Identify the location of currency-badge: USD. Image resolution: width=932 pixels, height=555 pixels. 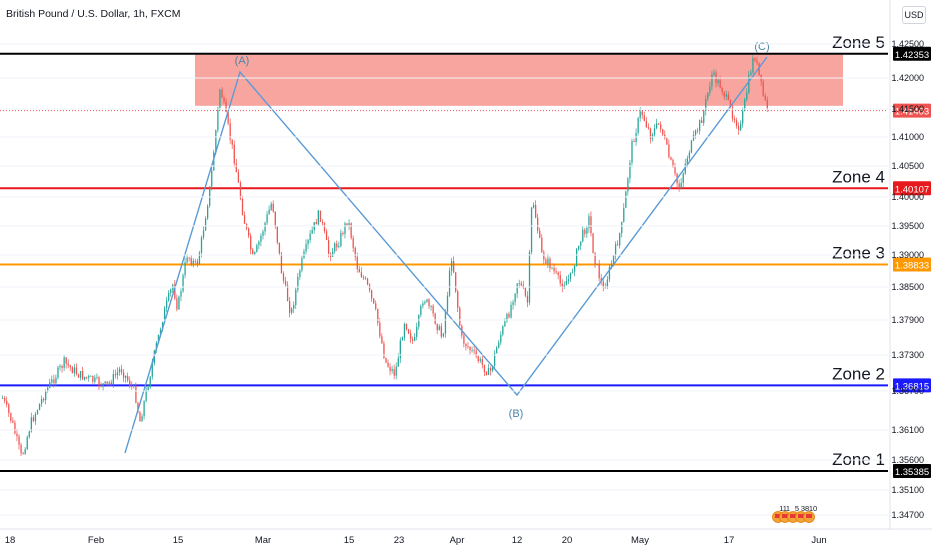
(914, 15).